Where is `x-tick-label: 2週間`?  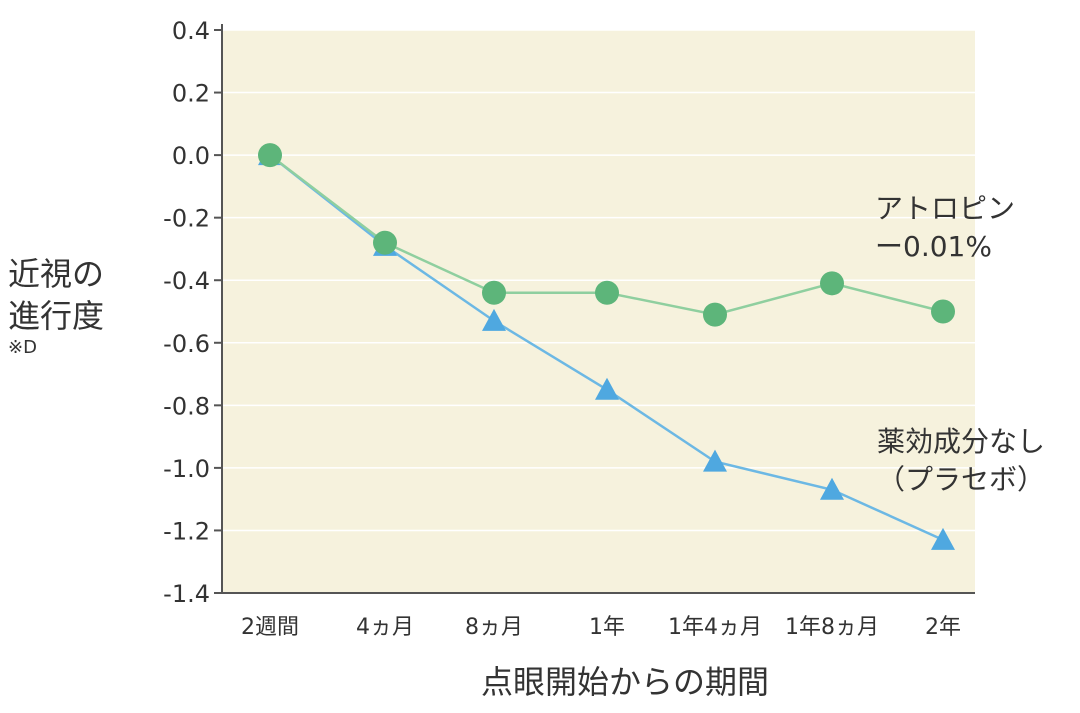
x-tick-label: 2週間 is located at coordinates (270, 627).